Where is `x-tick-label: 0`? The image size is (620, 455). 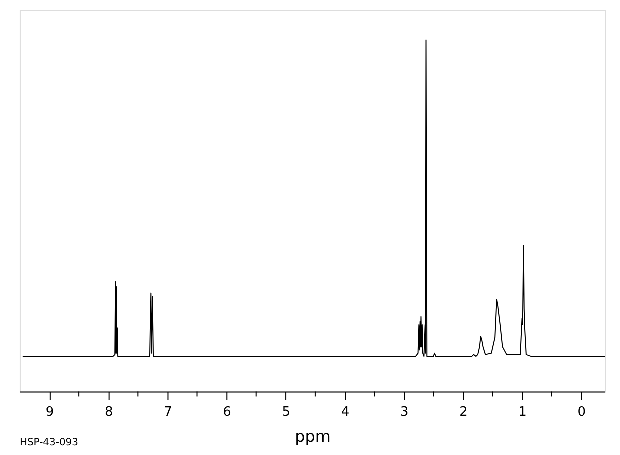 x-tick-label: 0 is located at coordinates (582, 412).